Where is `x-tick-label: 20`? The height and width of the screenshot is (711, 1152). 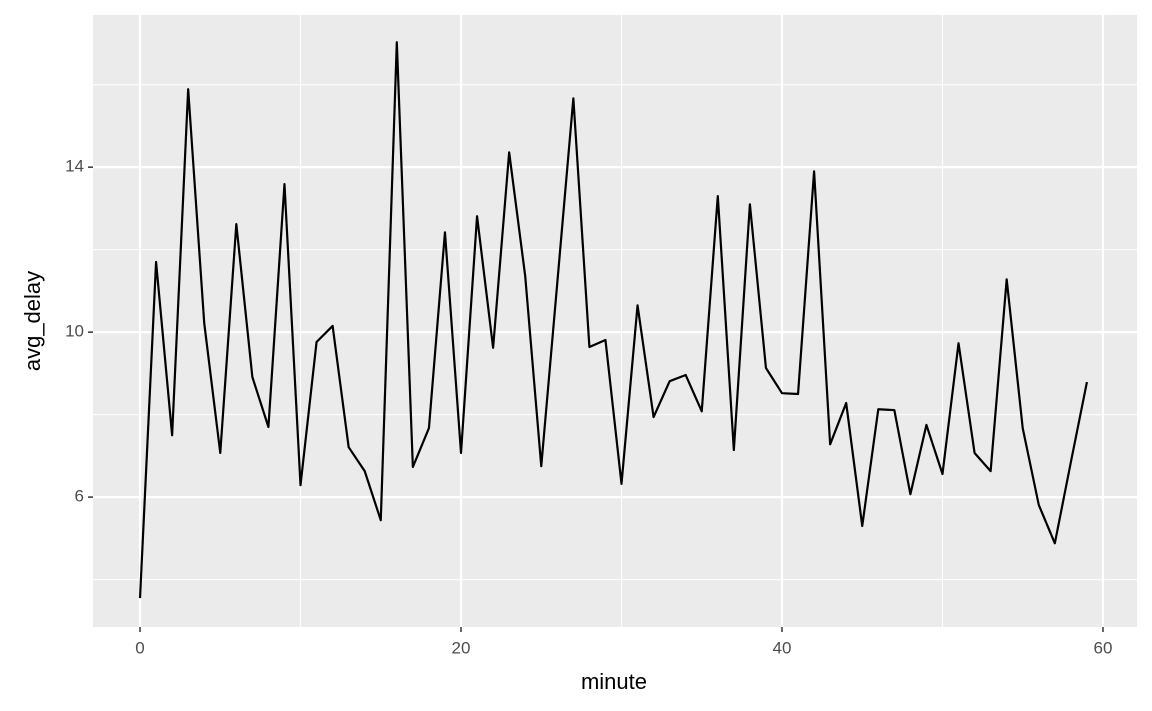 x-tick-label: 20 is located at coordinates (461, 647).